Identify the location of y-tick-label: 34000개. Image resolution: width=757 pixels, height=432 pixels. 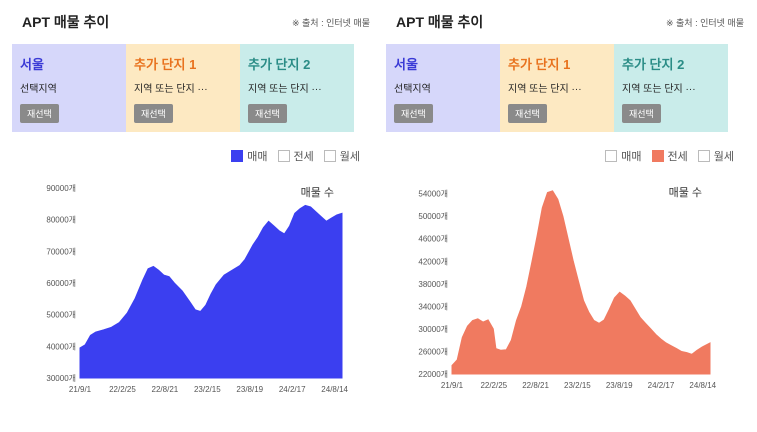
(433, 306).